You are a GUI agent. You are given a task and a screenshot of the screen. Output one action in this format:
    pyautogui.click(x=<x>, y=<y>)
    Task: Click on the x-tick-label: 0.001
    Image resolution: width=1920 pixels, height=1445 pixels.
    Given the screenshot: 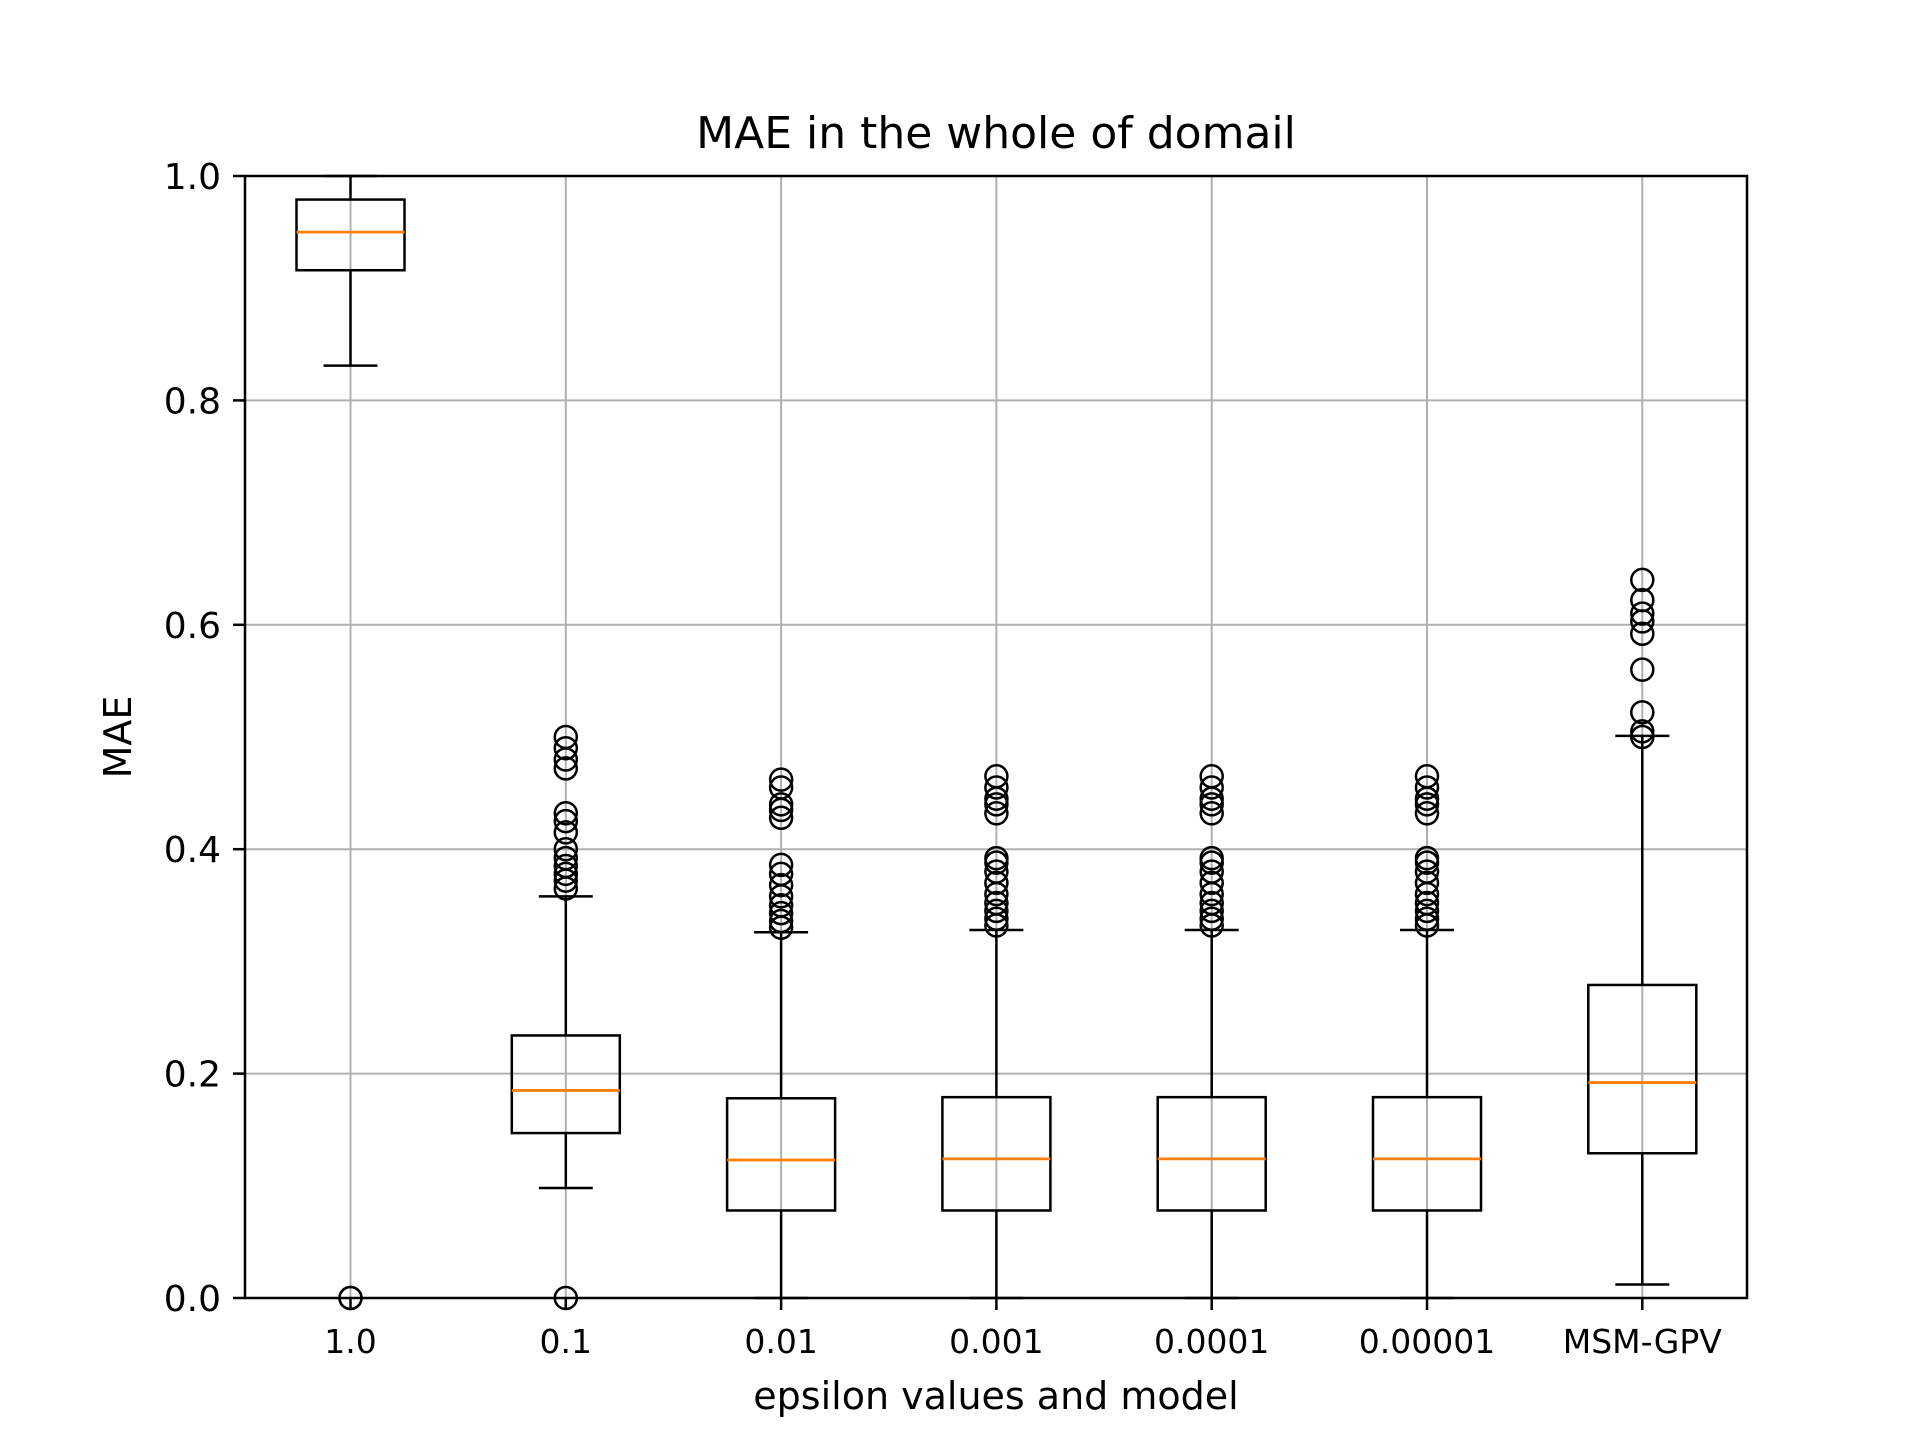 What is the action you would take?
    pyautogui.click(x=996, y=1341)
    